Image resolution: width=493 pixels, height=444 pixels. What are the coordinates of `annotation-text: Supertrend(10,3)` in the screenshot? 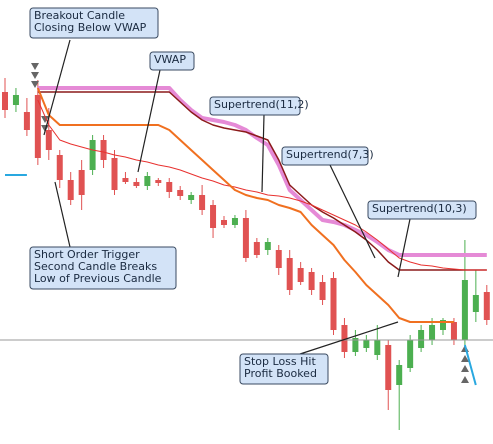 It's located at (419, 208).